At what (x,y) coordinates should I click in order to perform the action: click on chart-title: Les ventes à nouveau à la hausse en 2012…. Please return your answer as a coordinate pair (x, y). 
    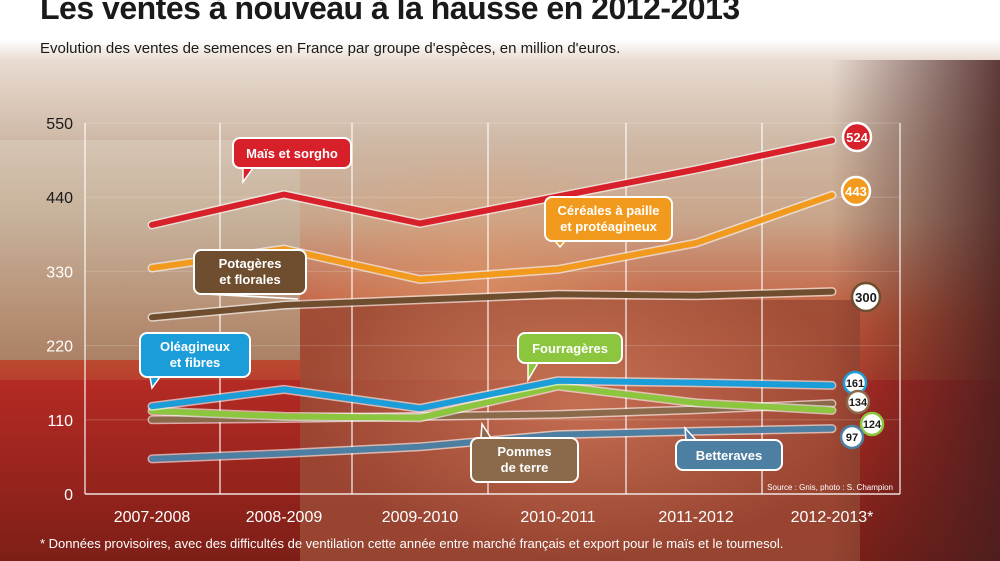
    Looking at the image, I should click on (390, 13).